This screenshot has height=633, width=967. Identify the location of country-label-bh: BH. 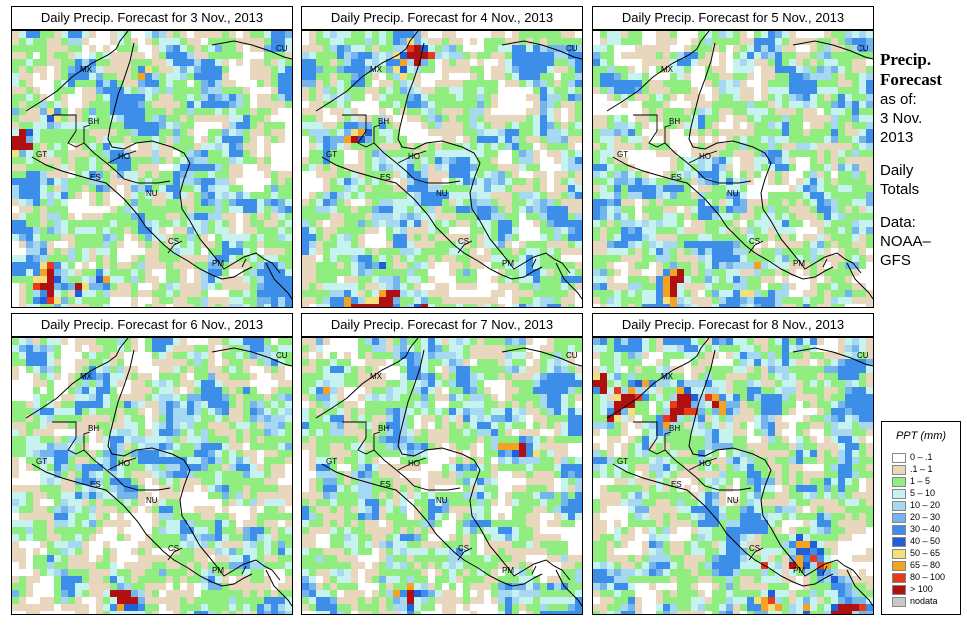
(93, 121).